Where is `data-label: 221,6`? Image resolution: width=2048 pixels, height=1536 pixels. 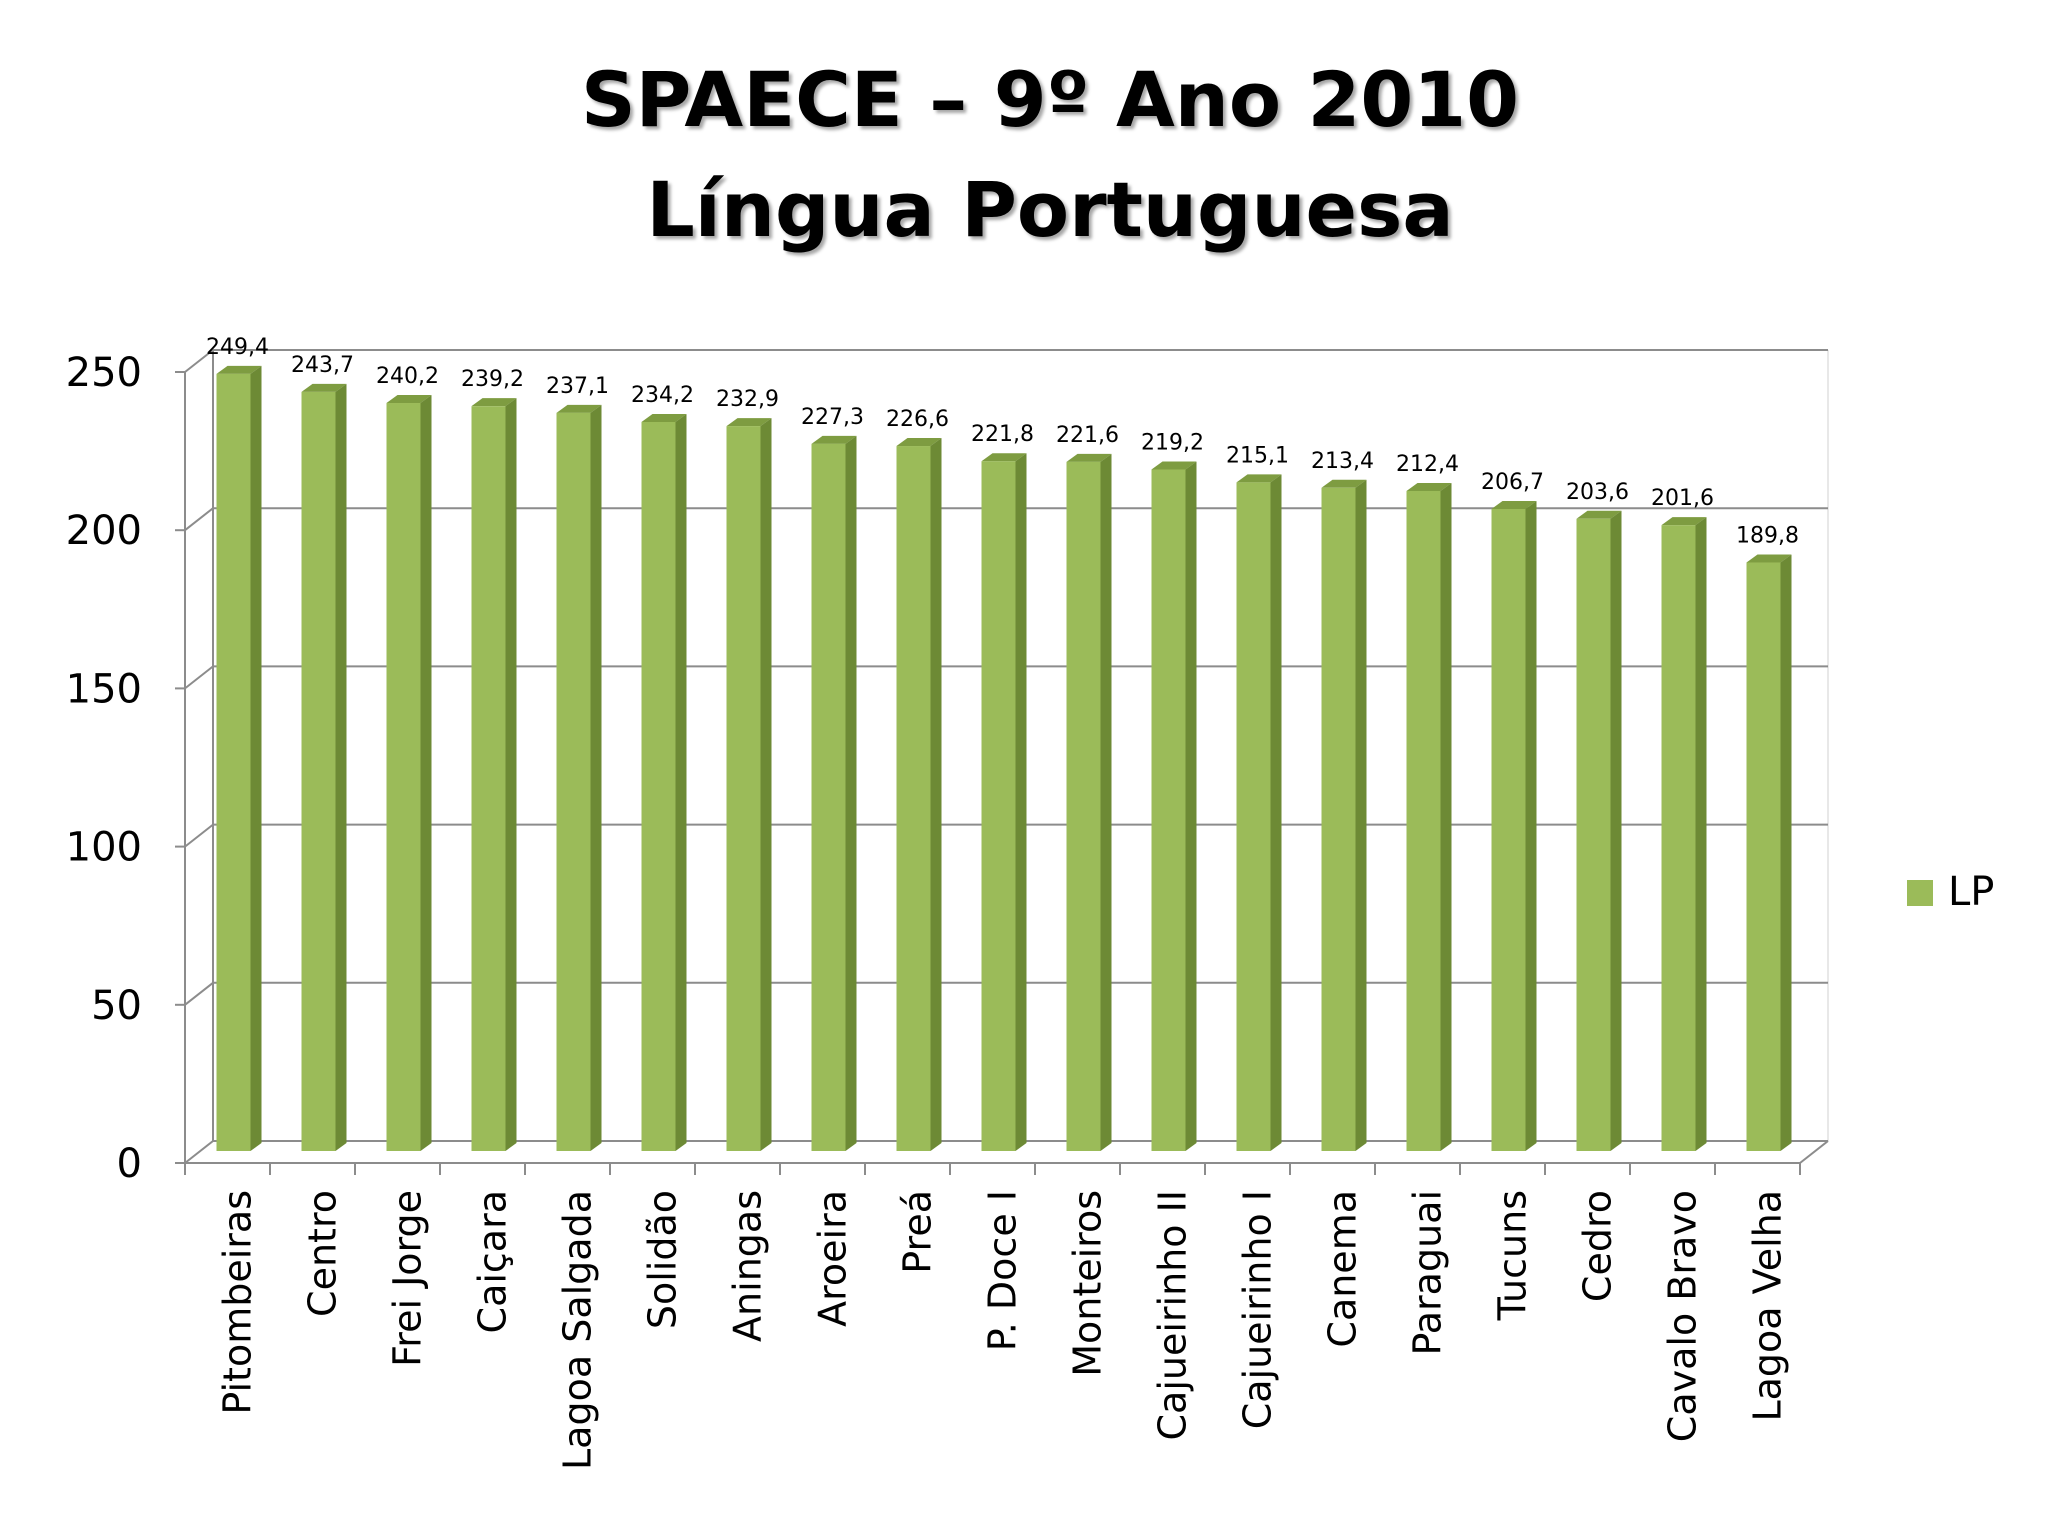 data-label: 221,6 is located at coordinates (1087, 435).